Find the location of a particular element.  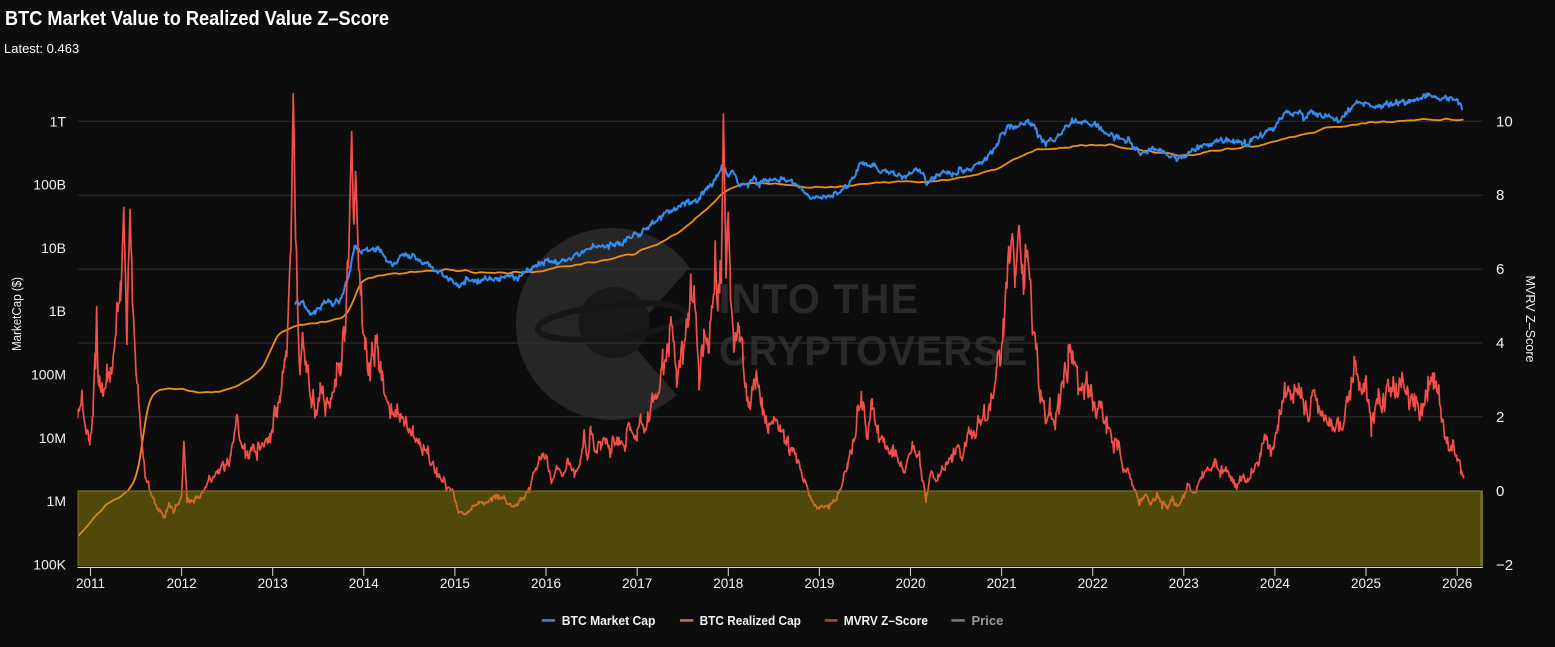

svg-text: 2017 is located at coordinates (637, 583).